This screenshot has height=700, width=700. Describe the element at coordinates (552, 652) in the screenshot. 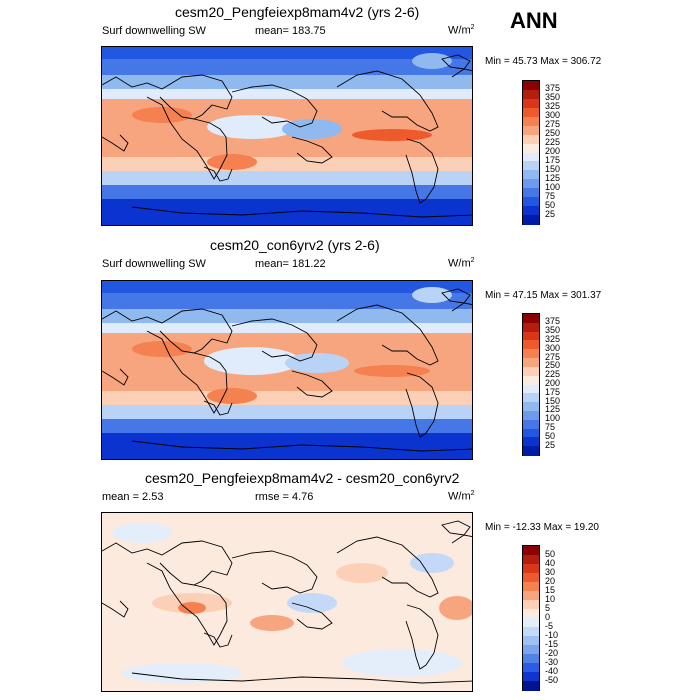

I see `colorbar-tick-label: -20` at that location.